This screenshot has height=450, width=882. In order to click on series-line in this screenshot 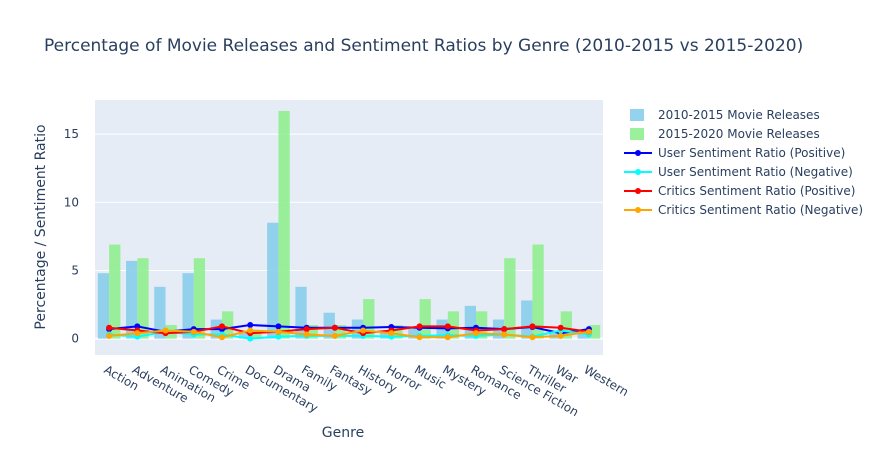, I will do `click(349, 334)`.